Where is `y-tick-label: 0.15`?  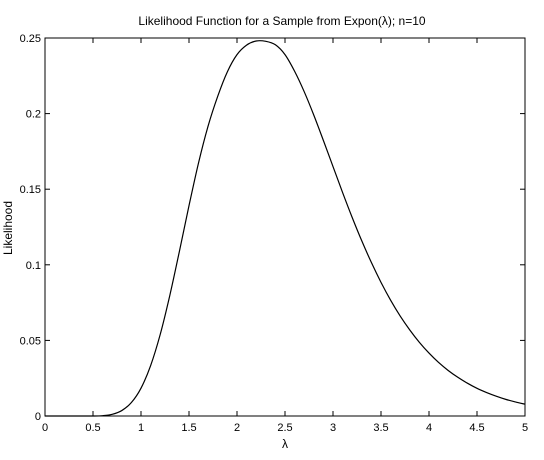 y-tick-label: 0.15 is located at coordinates (30, 190).